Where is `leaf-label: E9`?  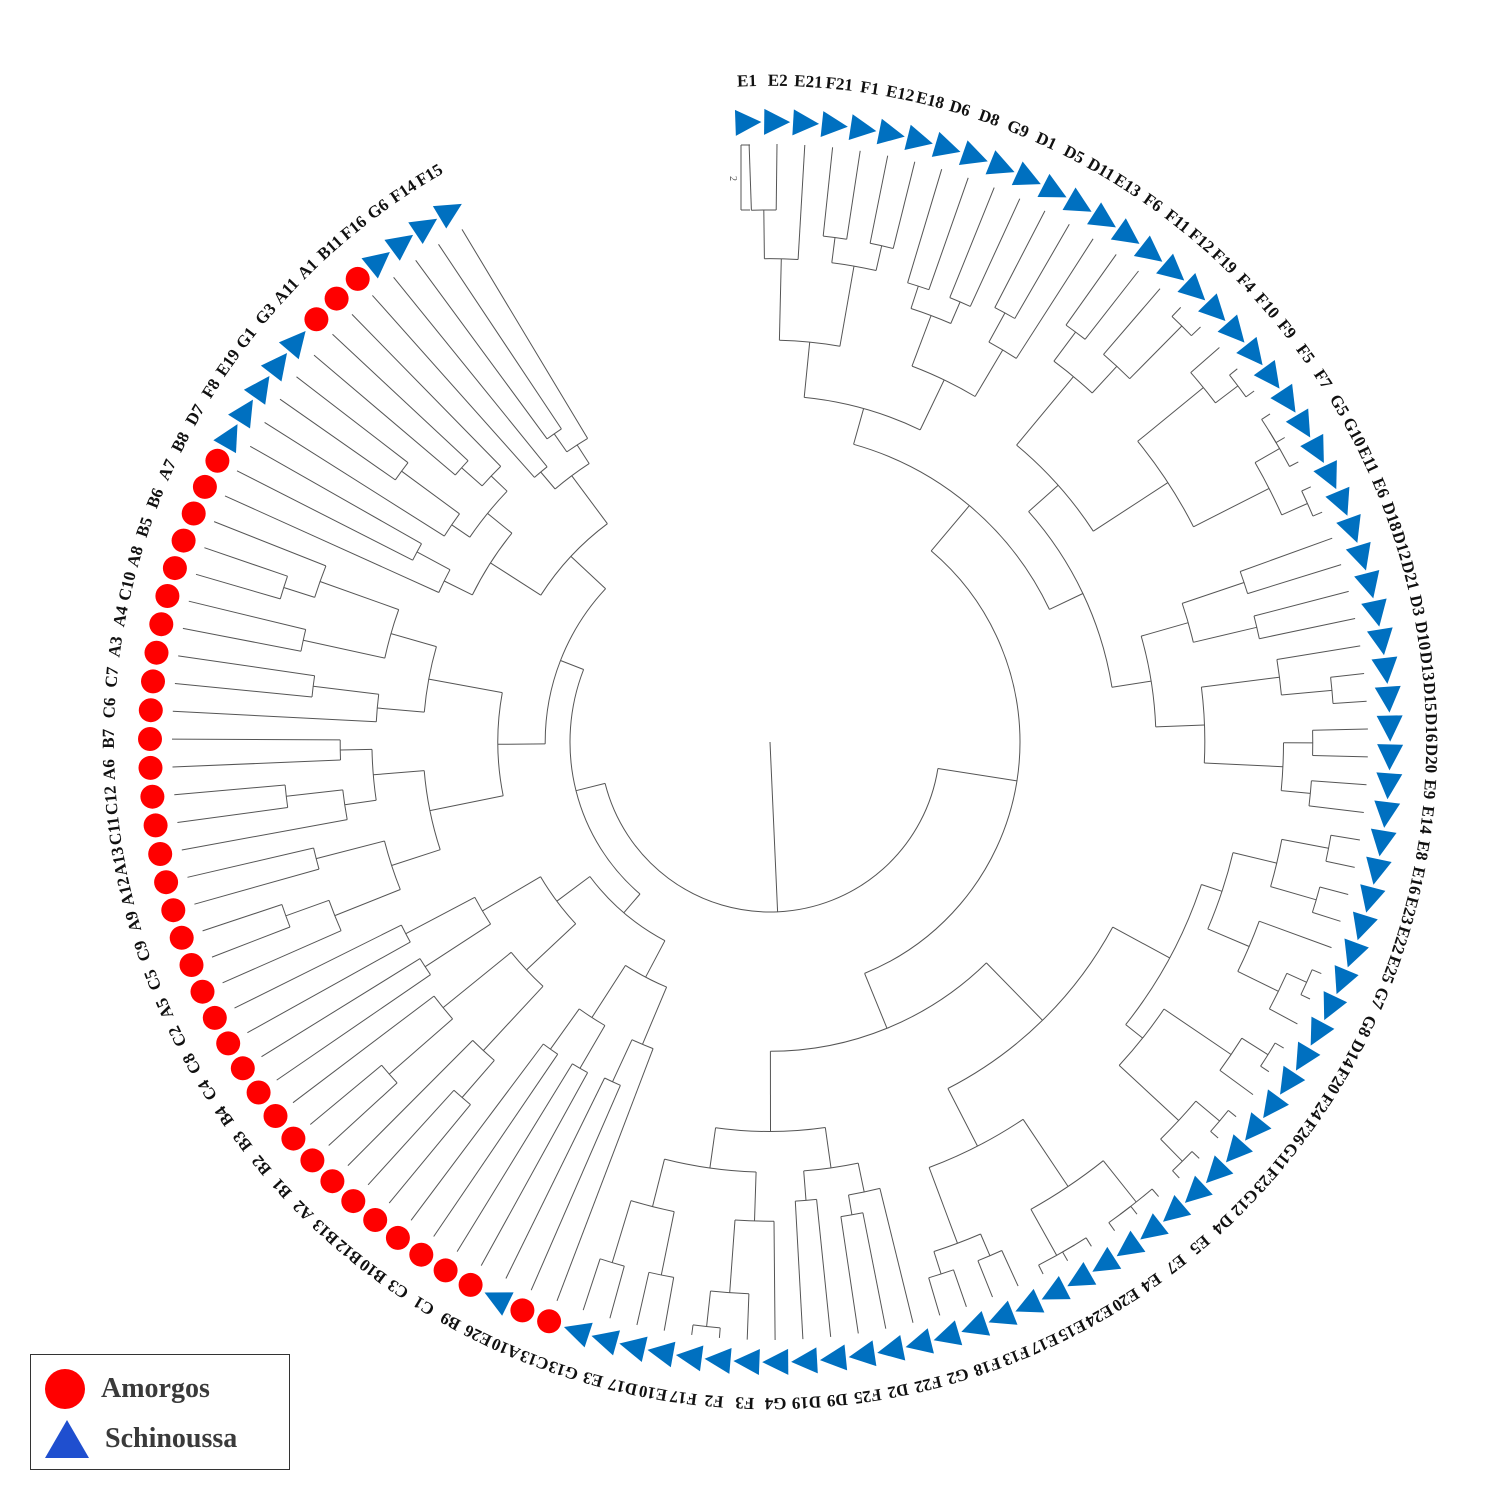
leaf-label: E9 is located at coordinates (1430, 789).